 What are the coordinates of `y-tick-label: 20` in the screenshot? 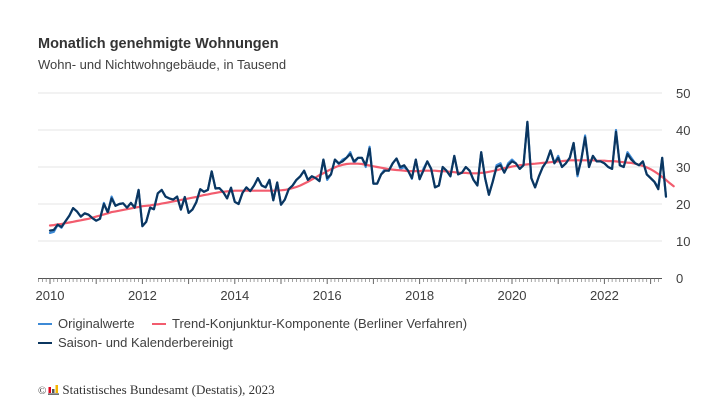 It's located at (683, 204).